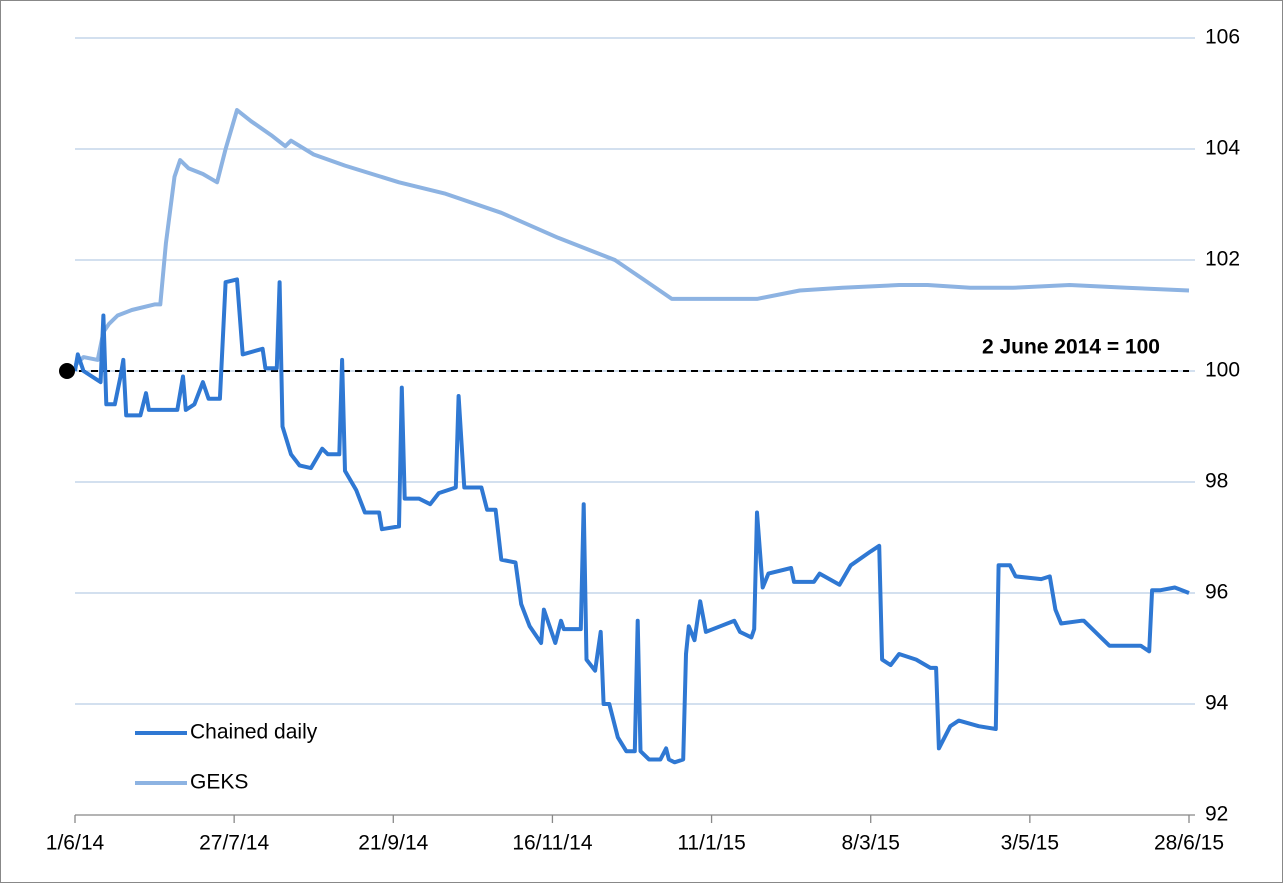 Image resolution: width=1283 pixels, height=883 pixels. I want to click on legend-label: GEKS, so click(219, 782).